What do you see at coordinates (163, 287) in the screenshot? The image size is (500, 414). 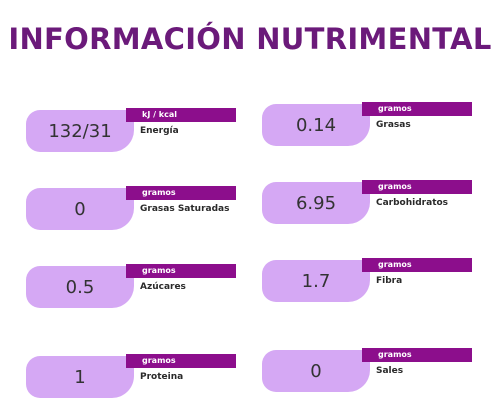 I see `nutrient-label: Azúcares` at bounding box center [163, 287].